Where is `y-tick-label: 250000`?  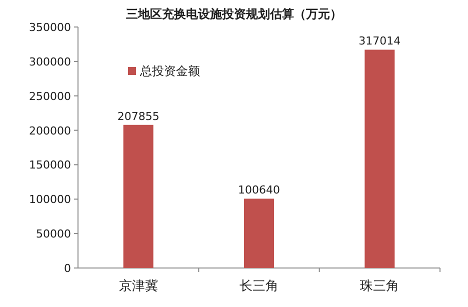
y-tick-label: 250000 is located at coordinates (50, 96).